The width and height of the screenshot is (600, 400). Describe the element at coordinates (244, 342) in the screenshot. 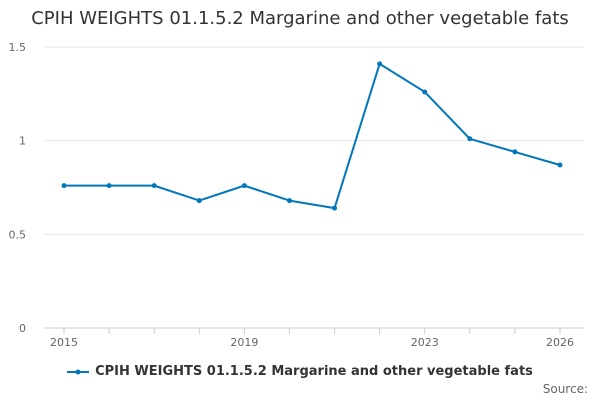

I see `x-tick-label: 2019` at that location.